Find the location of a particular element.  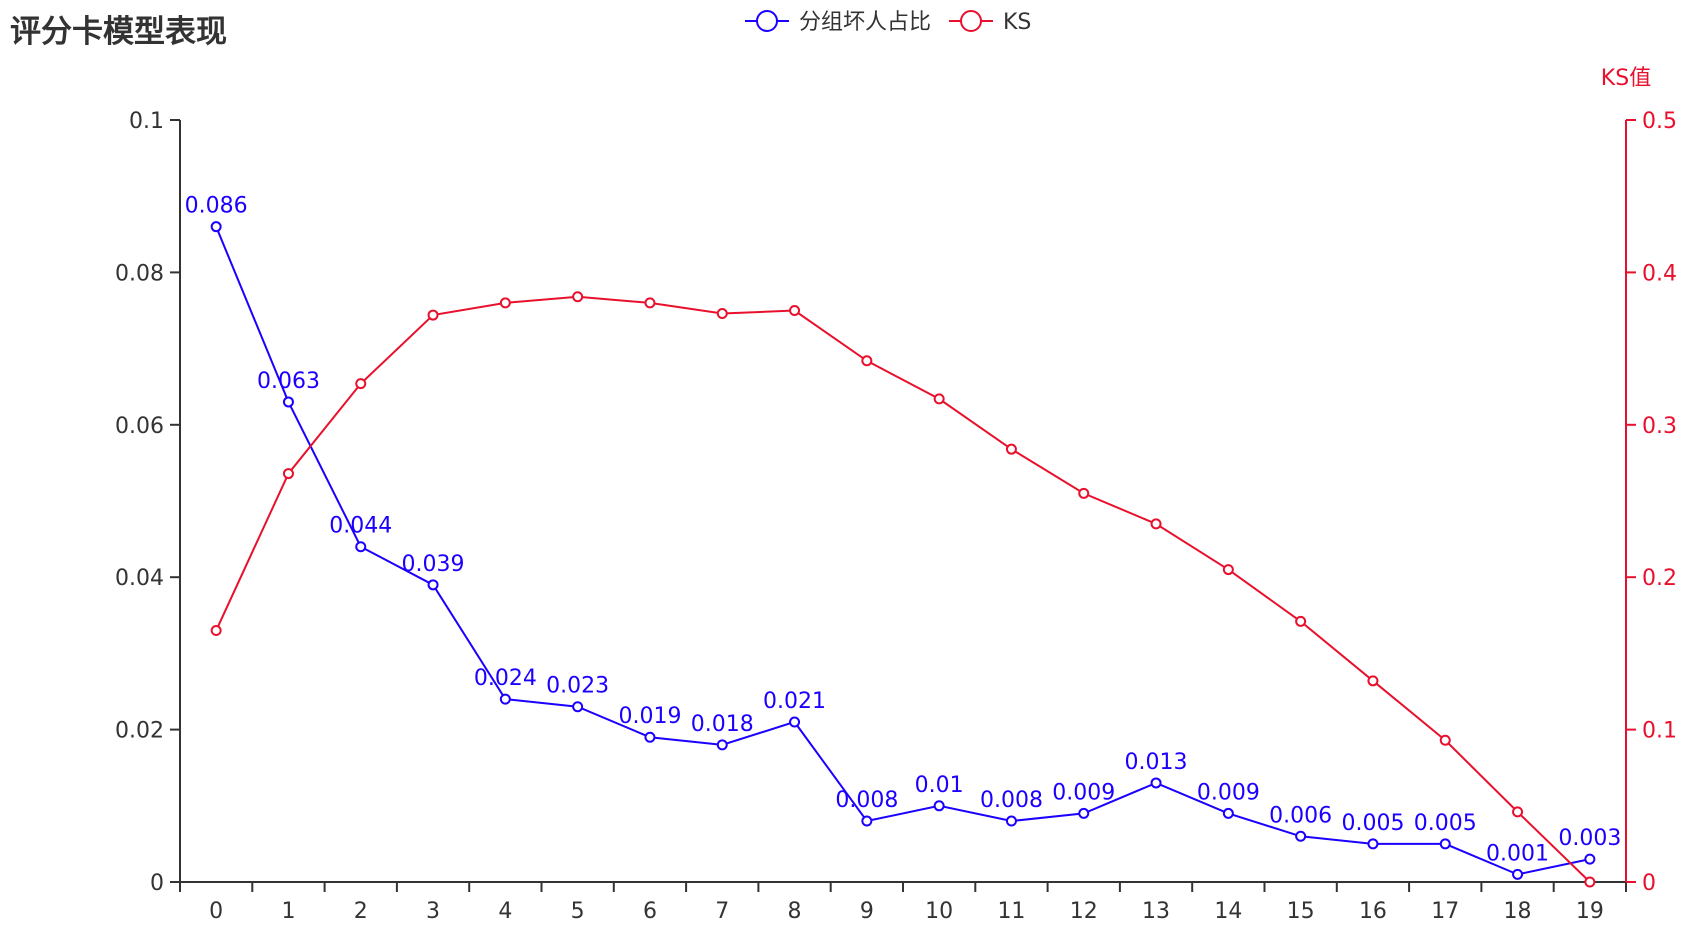

x-tick-label: 13 is located at coordinates (1156, 911).